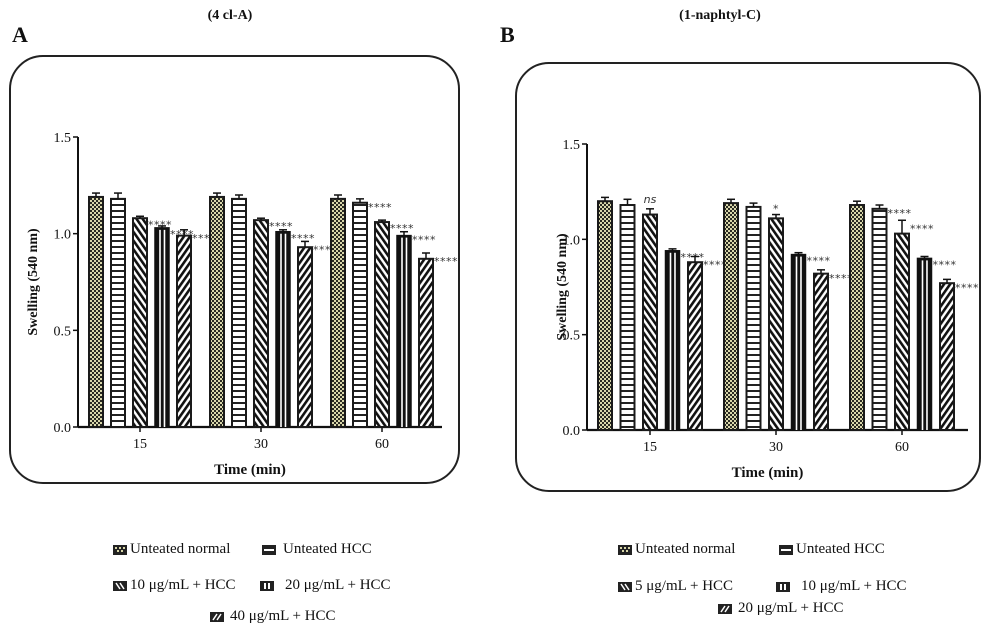 This screenshot has height=635, width=1000. What do you see at coordinates (283, 616) in the screenshot?
I see `legend-a-label-4: 40 μg/mL + HCC` at bounding box center [283, 616].